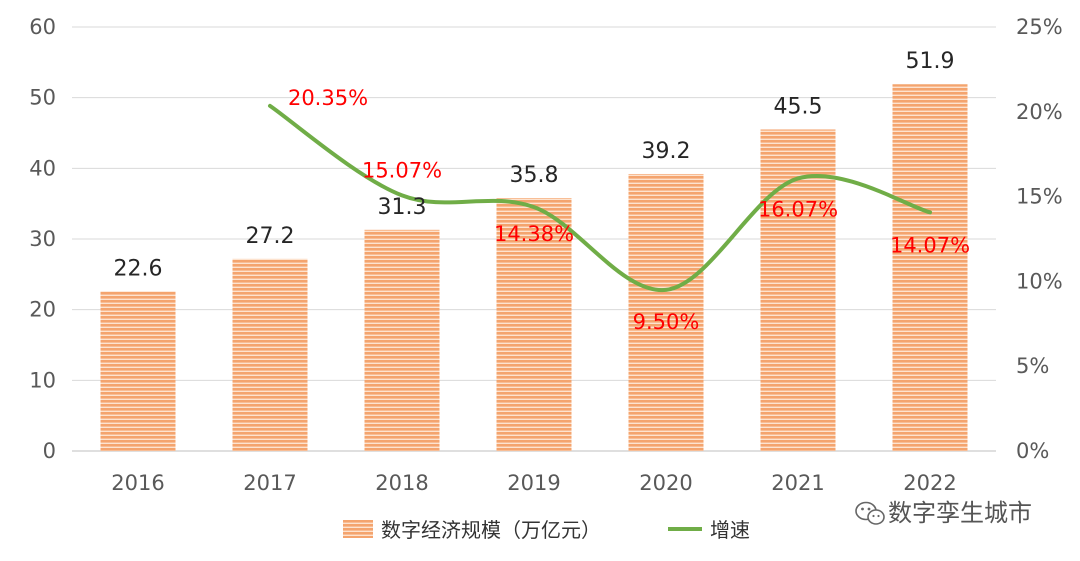 The image size is (1080, 561). What do you see at coordinates (665, 483) in the screenshot?
I see `x-axis-tick: 2020` at bounding box center [665, 483].